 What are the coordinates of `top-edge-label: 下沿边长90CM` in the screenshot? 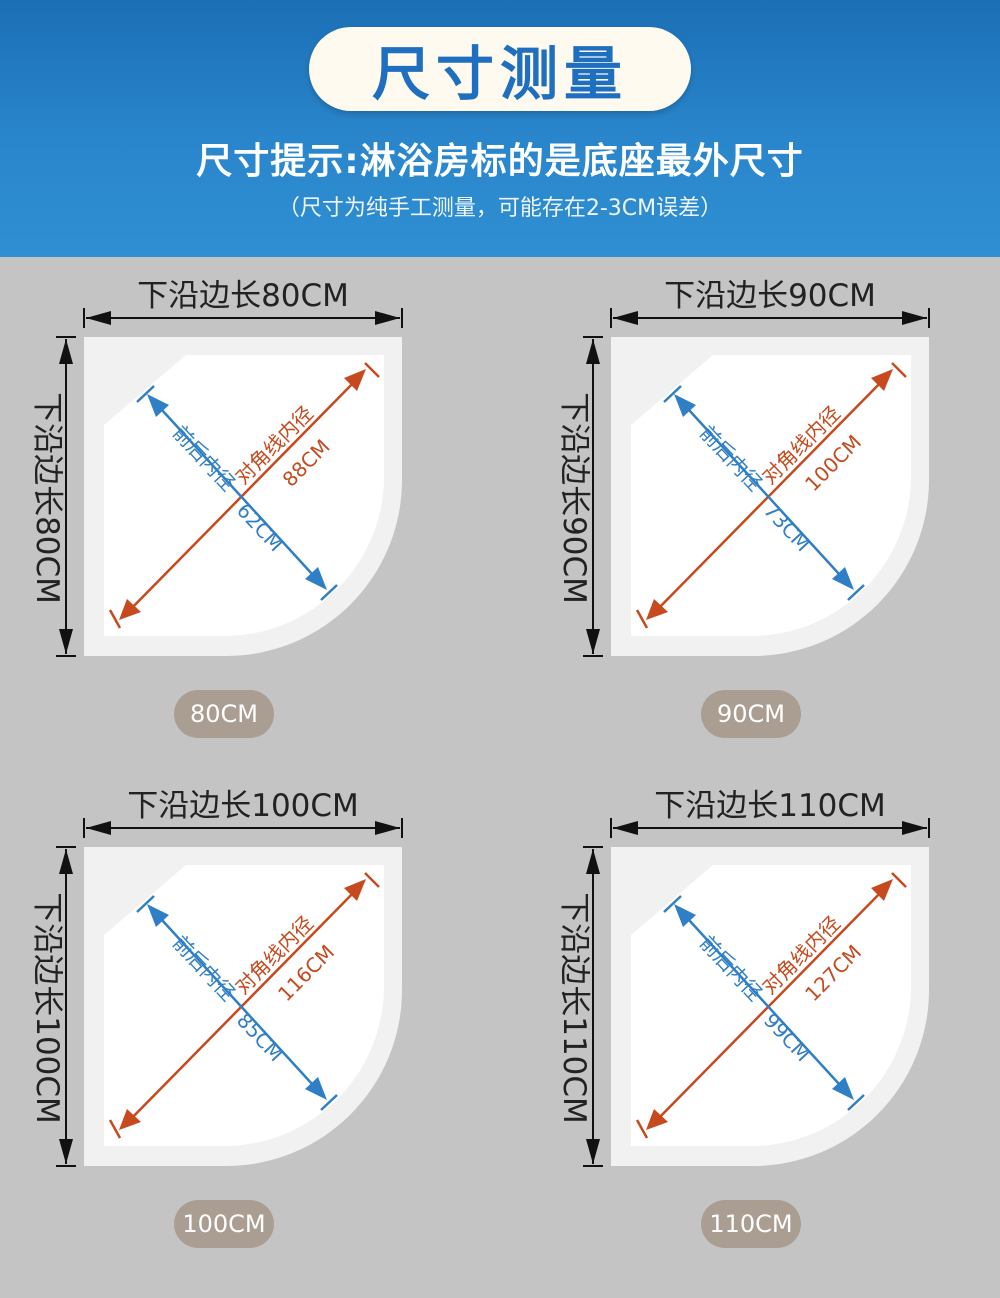 It's located at (770, 296).